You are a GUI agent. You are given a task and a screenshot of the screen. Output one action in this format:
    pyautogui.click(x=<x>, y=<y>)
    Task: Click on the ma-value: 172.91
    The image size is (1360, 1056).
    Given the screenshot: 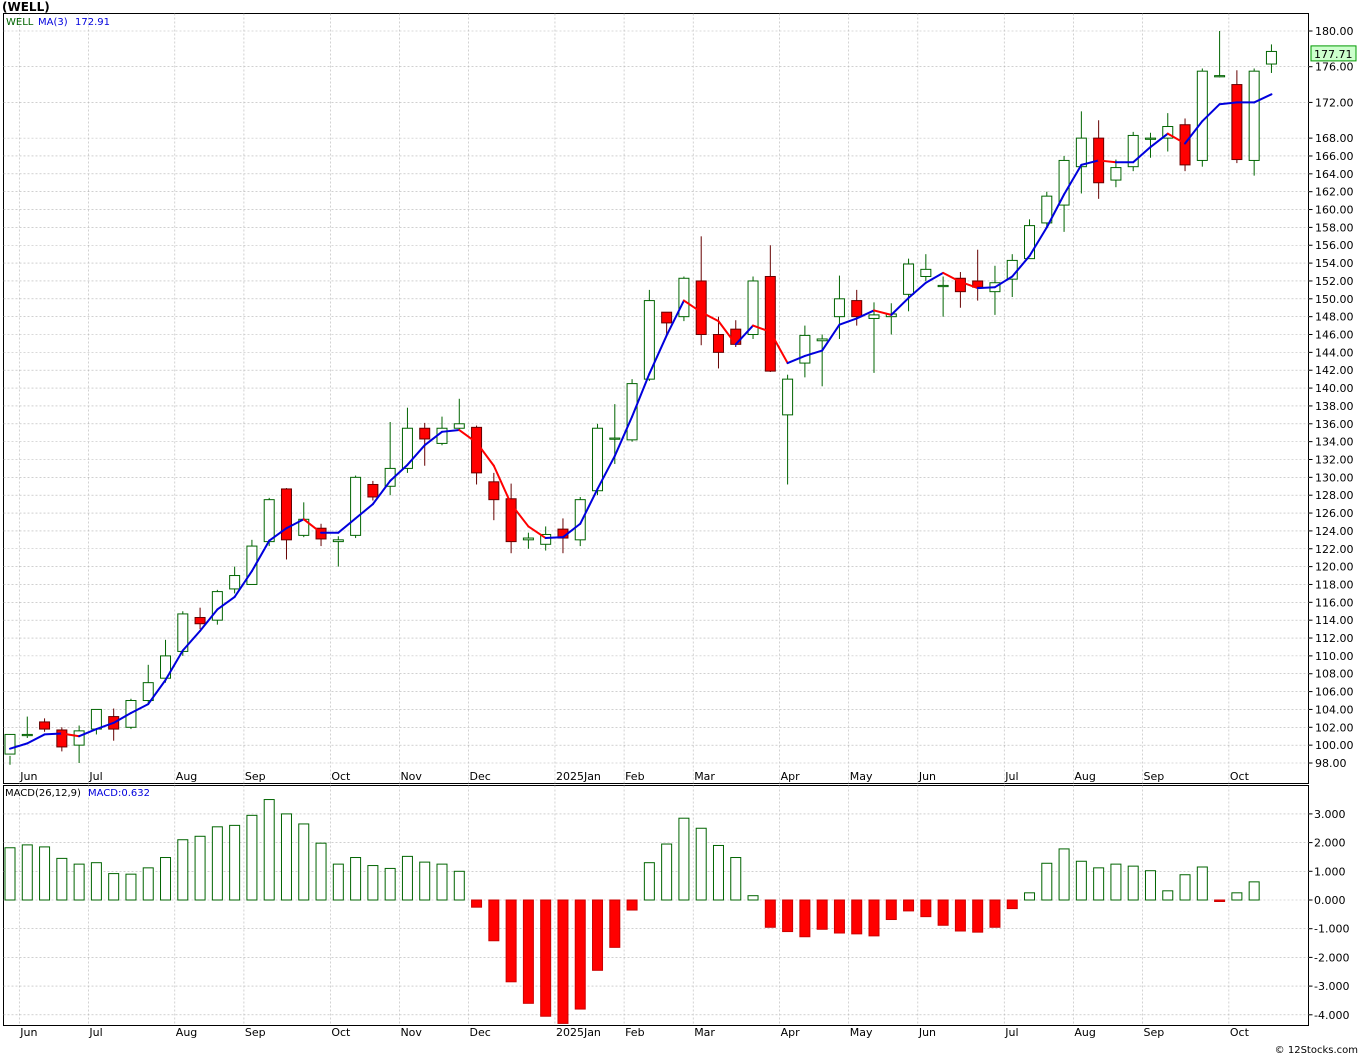 What is the action you would take?
    pyautogui.click(x=92, y=22)
    